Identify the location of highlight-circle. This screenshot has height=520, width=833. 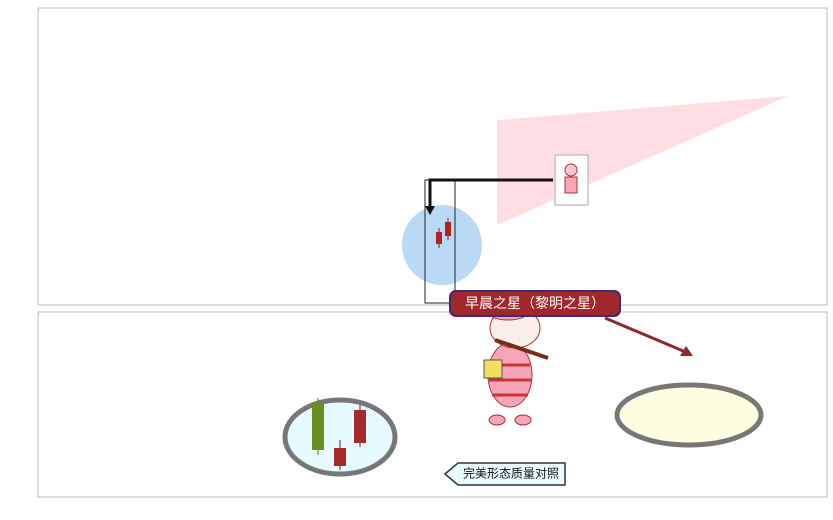
(442, 245).